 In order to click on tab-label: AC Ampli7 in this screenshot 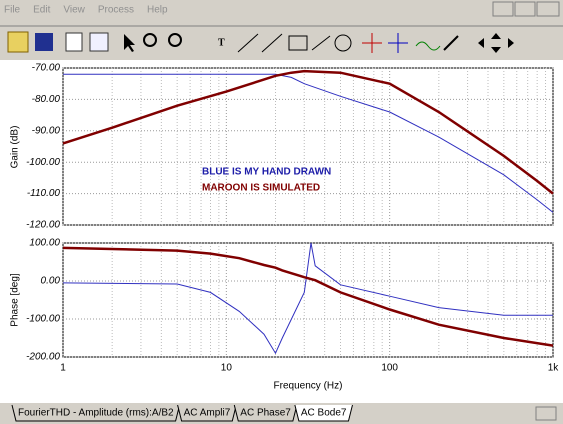, I will do `click(207, 413)`.